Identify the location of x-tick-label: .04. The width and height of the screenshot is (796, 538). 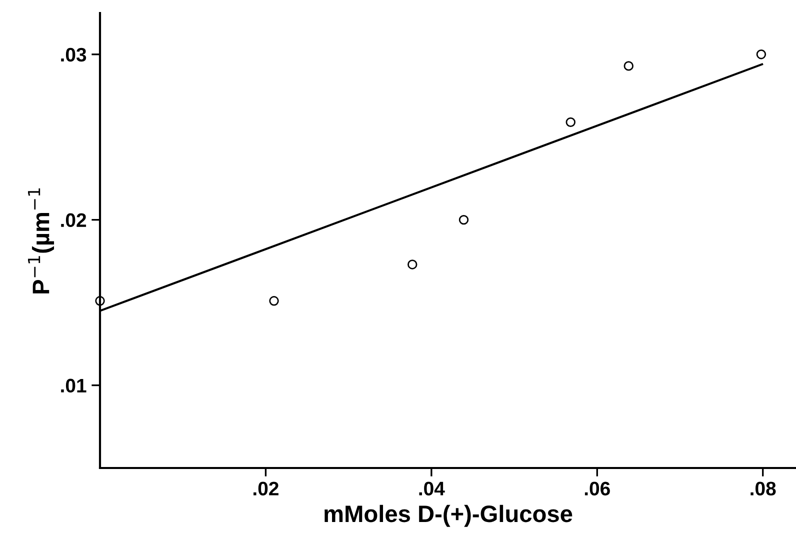
(432, 489).